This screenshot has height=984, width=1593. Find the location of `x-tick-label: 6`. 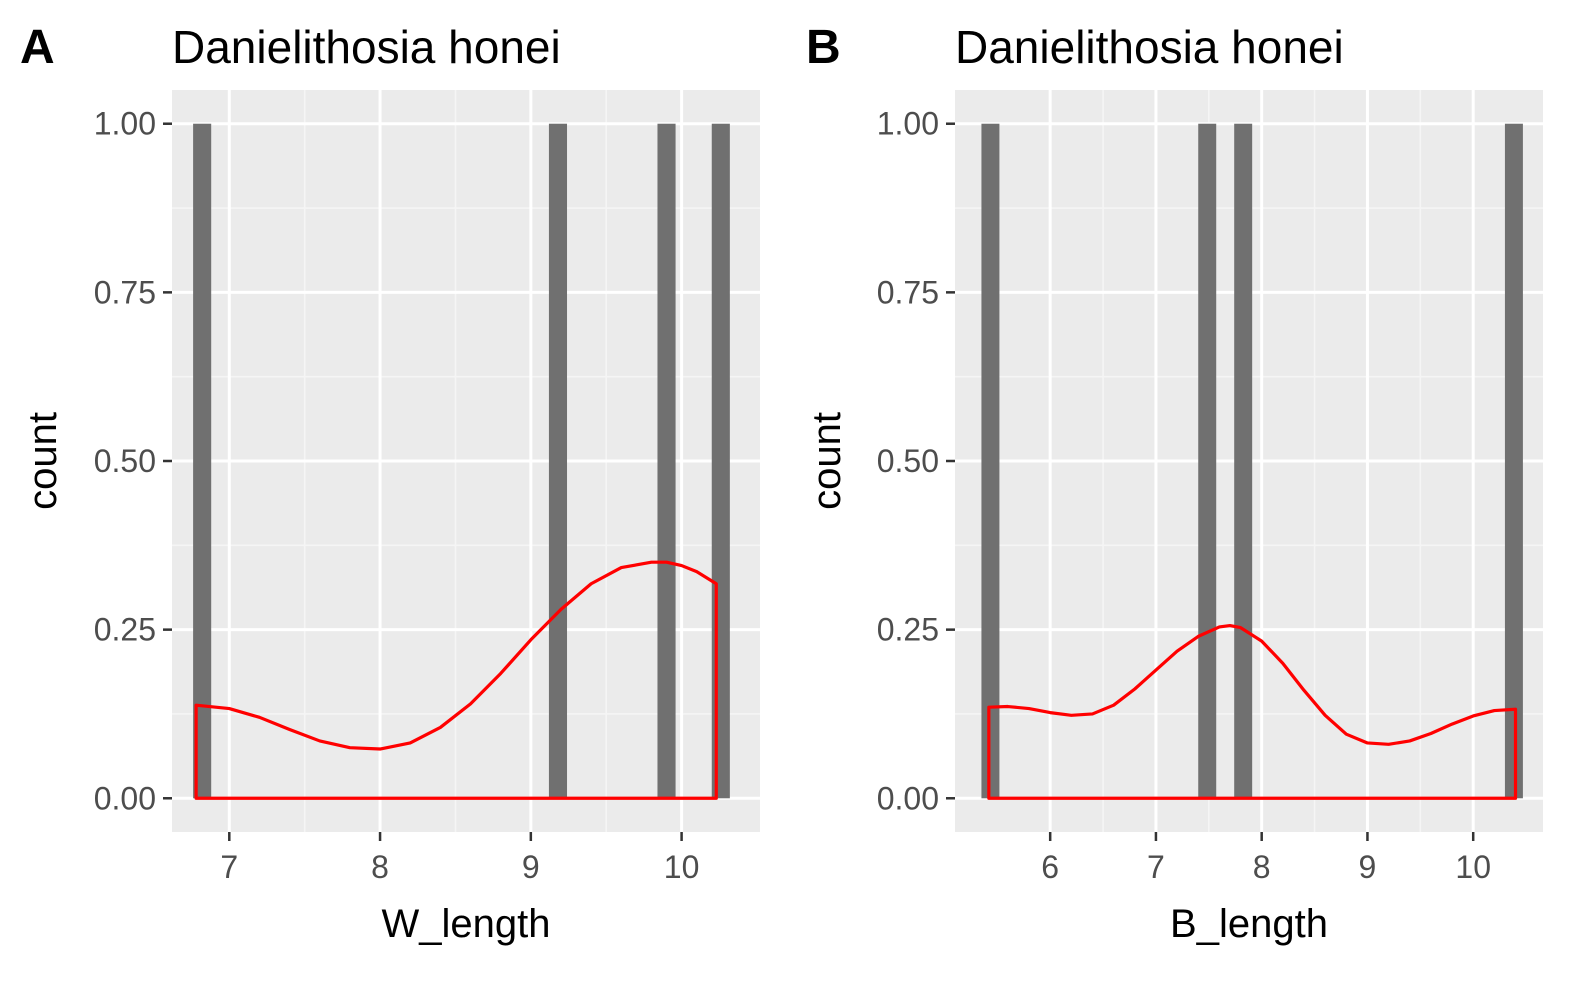

x-tick-label: 6 is located at coordinates (1050, 867).